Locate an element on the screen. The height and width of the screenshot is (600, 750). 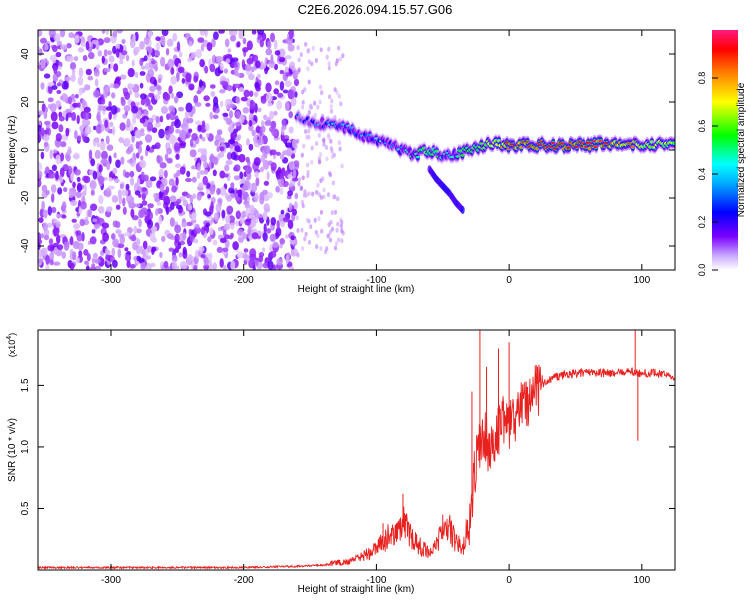
y-tick-label: 40 is located at coordinates (25, 54).